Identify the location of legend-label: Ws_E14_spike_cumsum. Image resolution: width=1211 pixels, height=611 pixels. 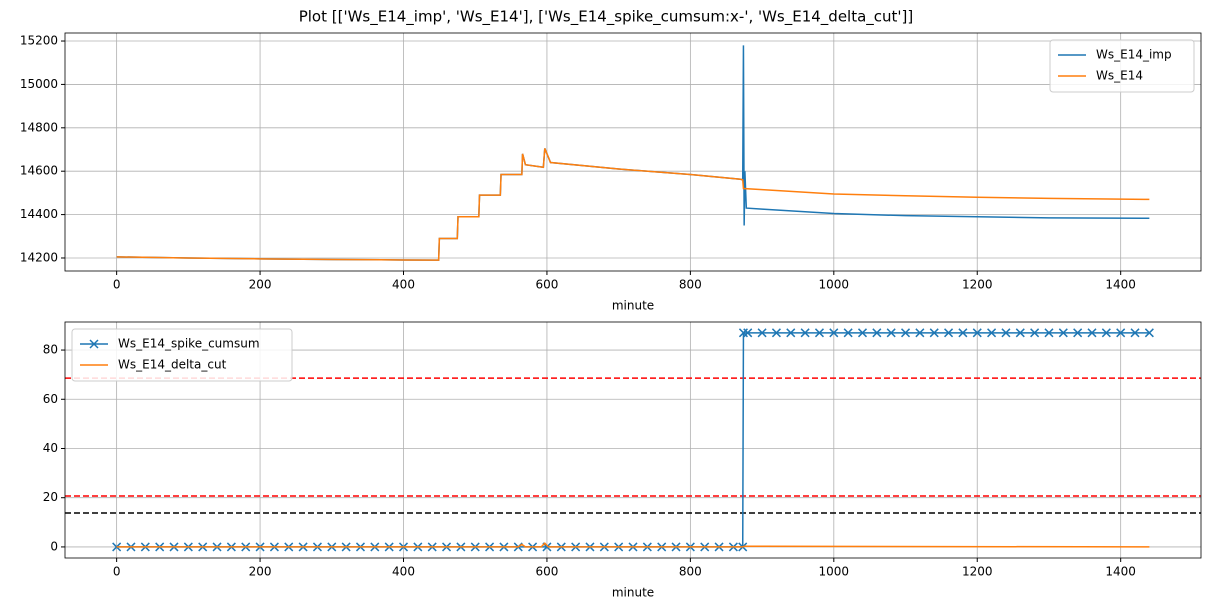
(189, 344).